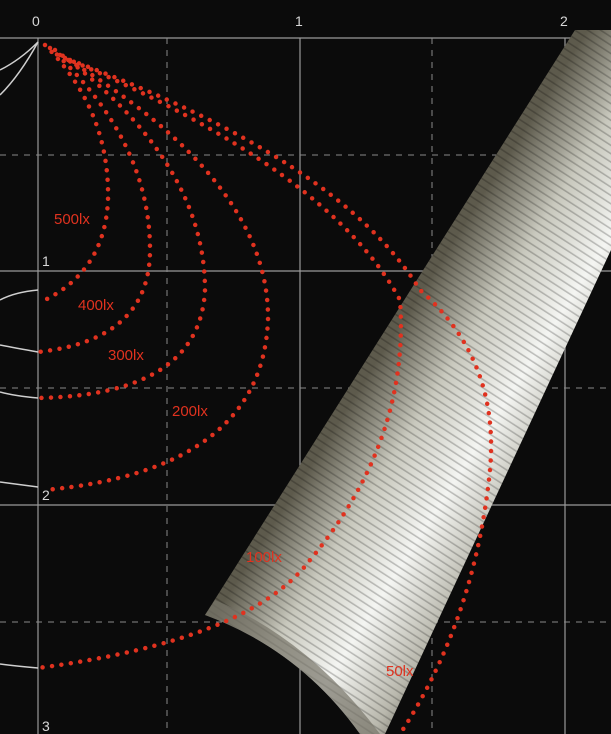  What do you see at coordinates (264, 557) in the screenshot?
I see `isolux-label: 100lx` at bounding box center [264, 557].